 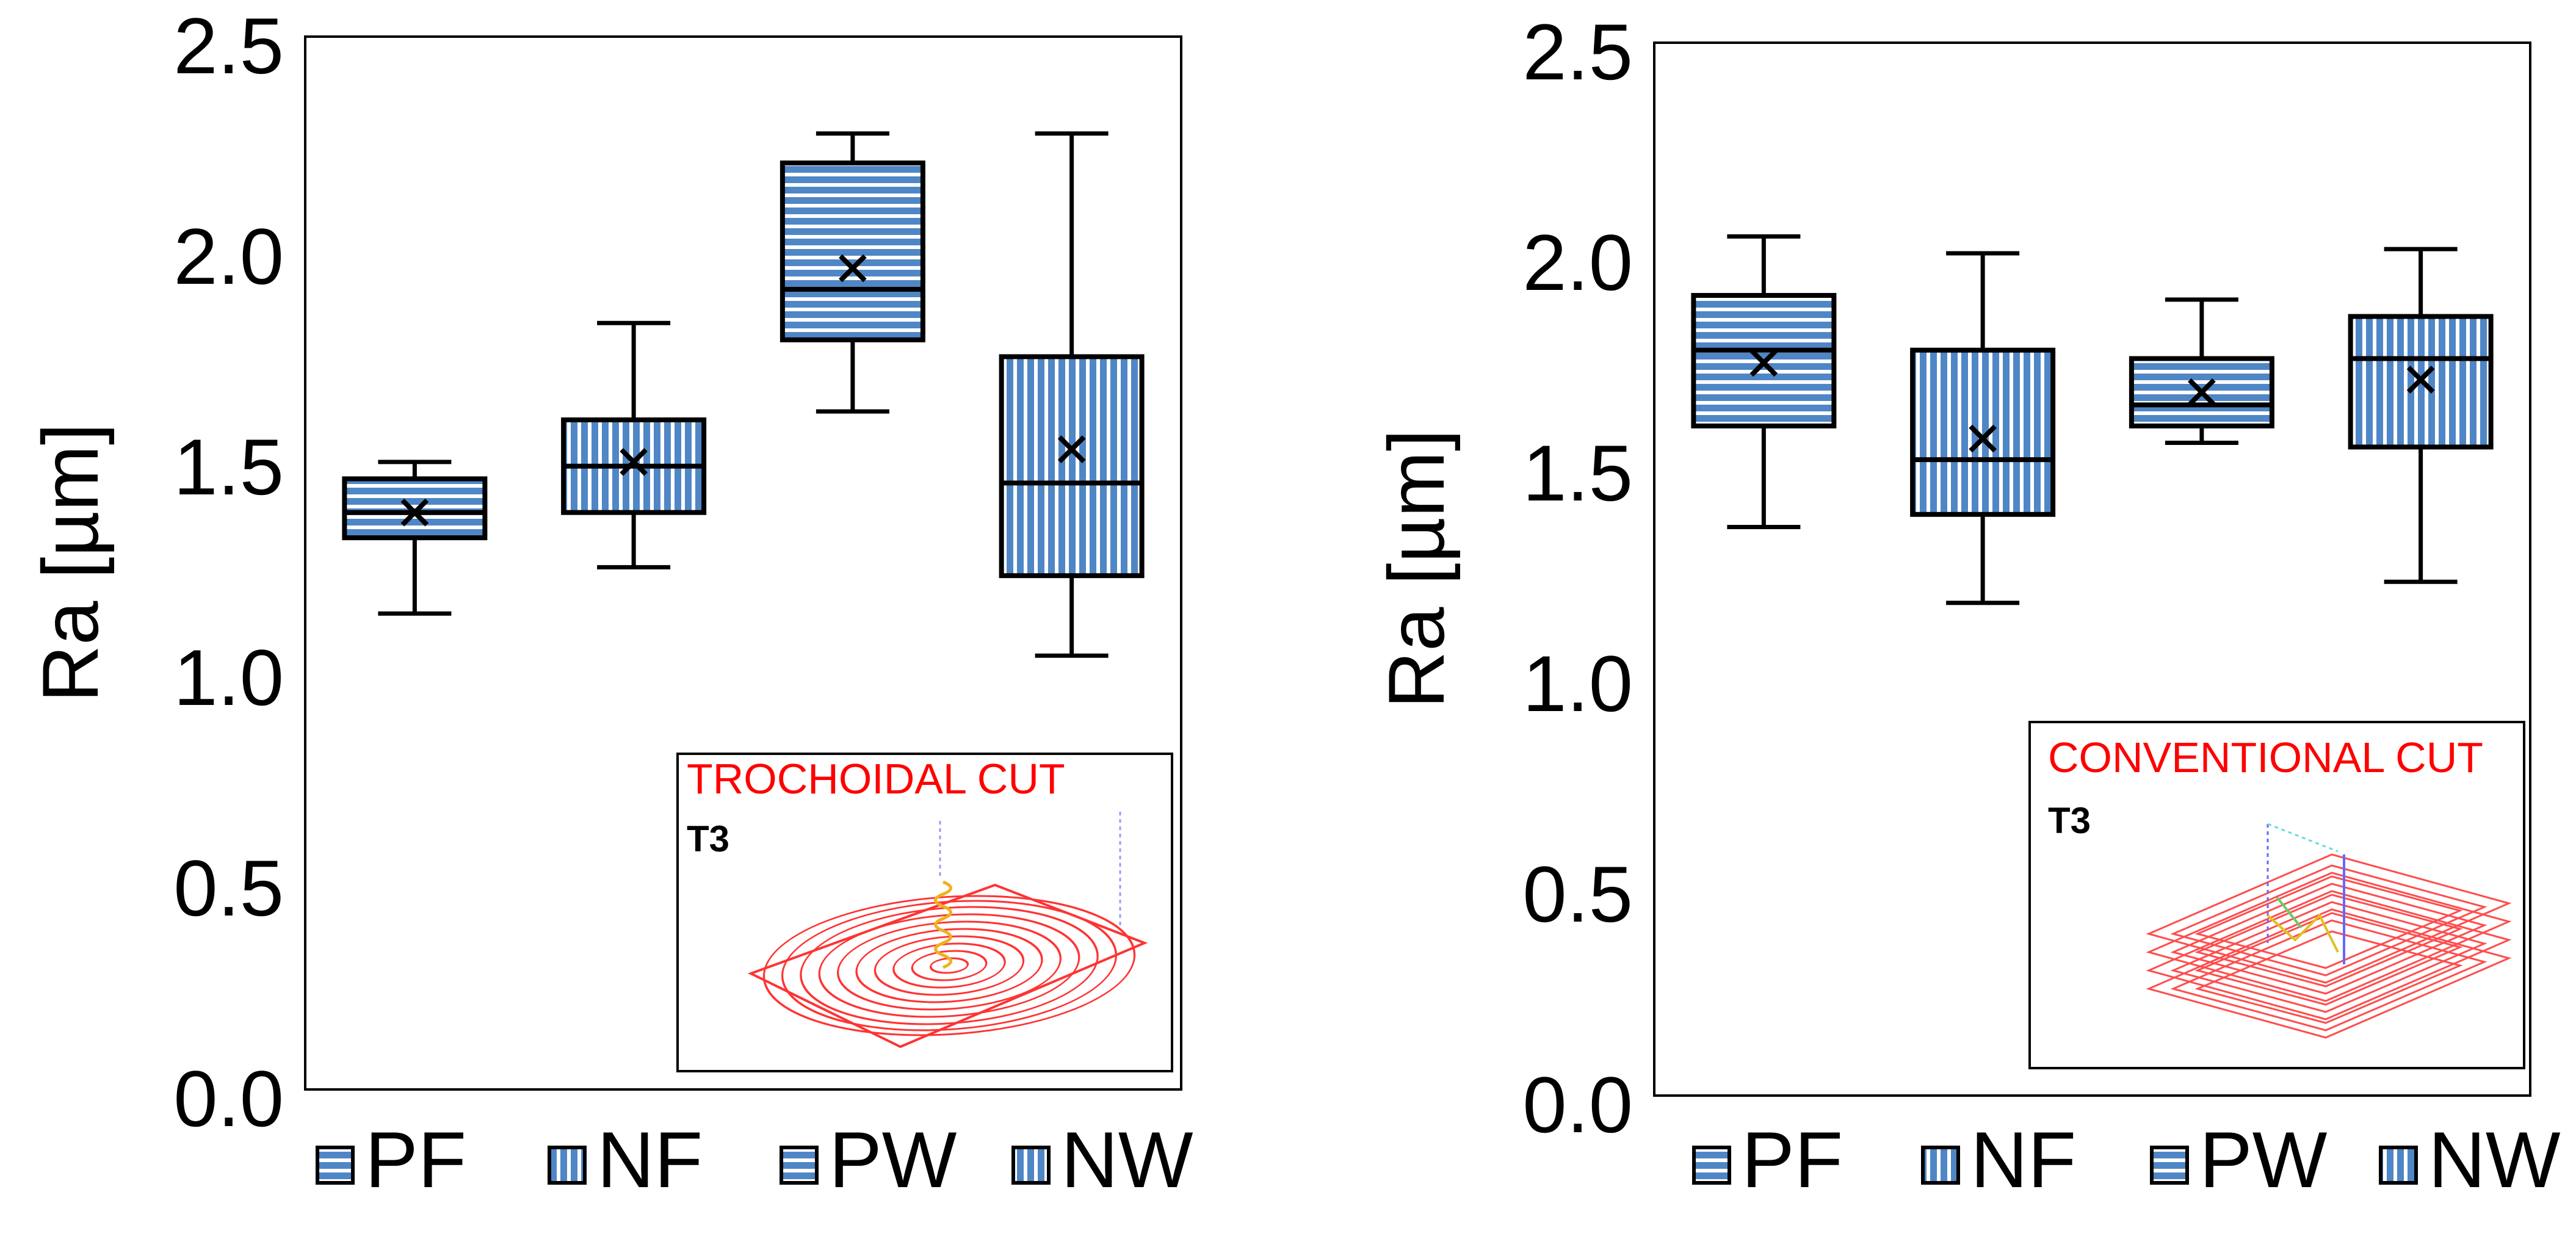 I want to click on inset-conventional: CONVENTIONAL CUT T3, so click(x=2276, y=895).